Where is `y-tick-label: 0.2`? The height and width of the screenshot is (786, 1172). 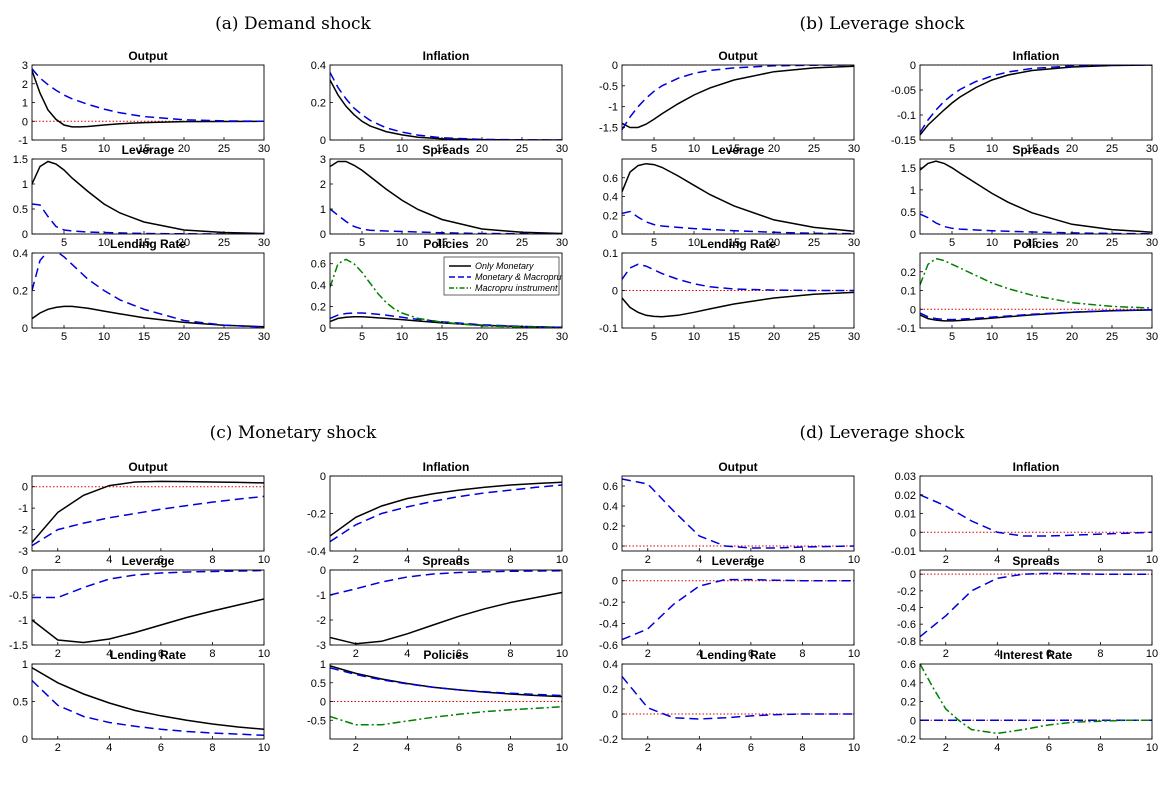 y-tick-label: 0.2 is located at coordinates (610, 216).